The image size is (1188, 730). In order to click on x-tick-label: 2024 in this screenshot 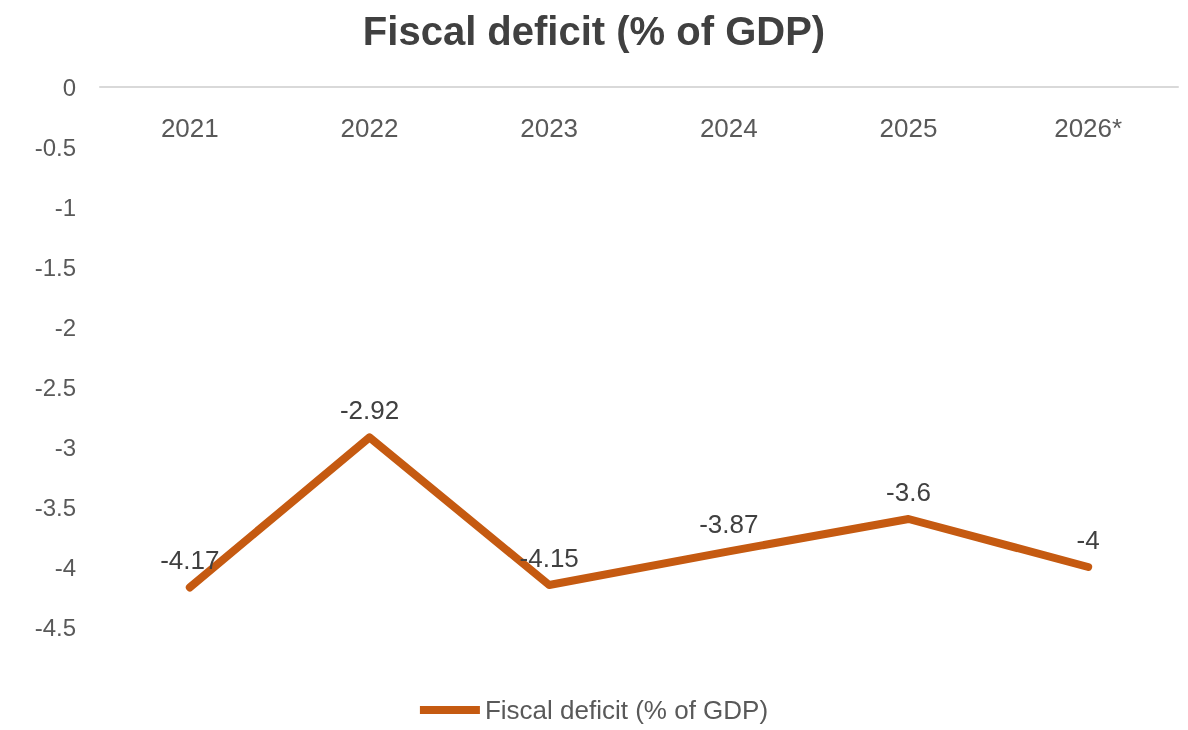, I will do `click(728, 128)`.